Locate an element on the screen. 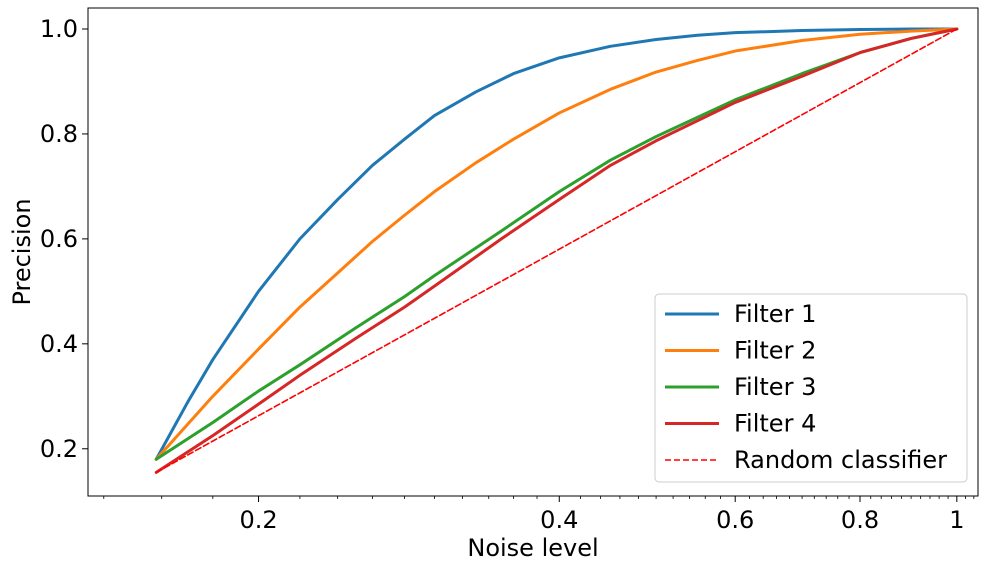  x-axis-label: Noise level is located at coordinates (532, 548).